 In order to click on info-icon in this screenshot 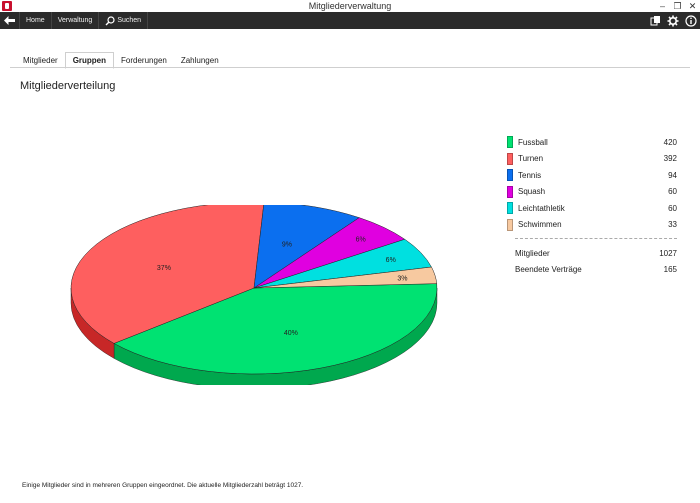, I will do `click(691, 20)`.